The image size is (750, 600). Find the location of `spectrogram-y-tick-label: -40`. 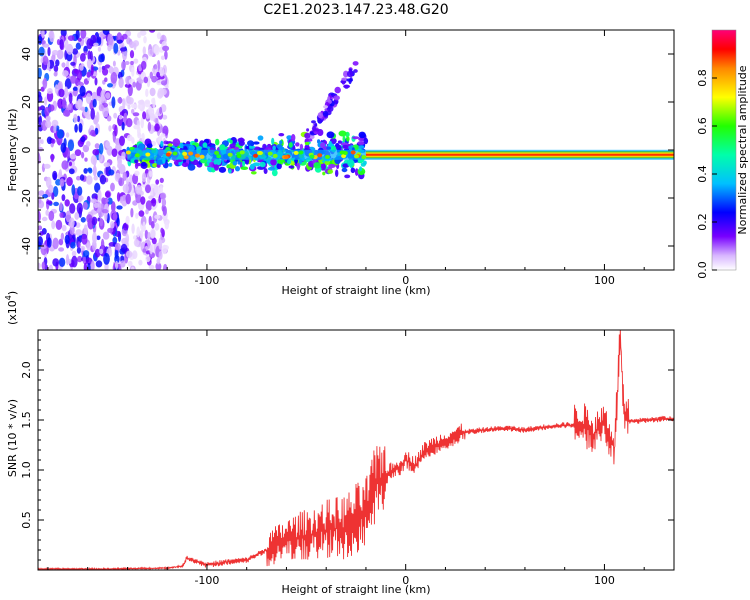

spectrogram-y-tick-label: -40 is located at coordinates (26, 246).